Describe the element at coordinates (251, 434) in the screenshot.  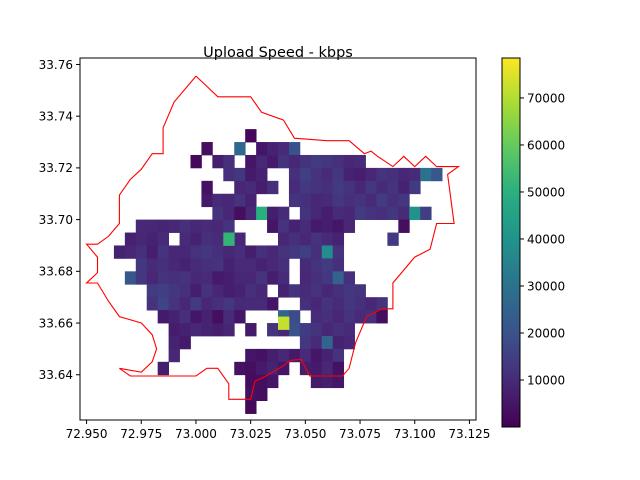
I see `x-tick-label: 73.025` at that location.